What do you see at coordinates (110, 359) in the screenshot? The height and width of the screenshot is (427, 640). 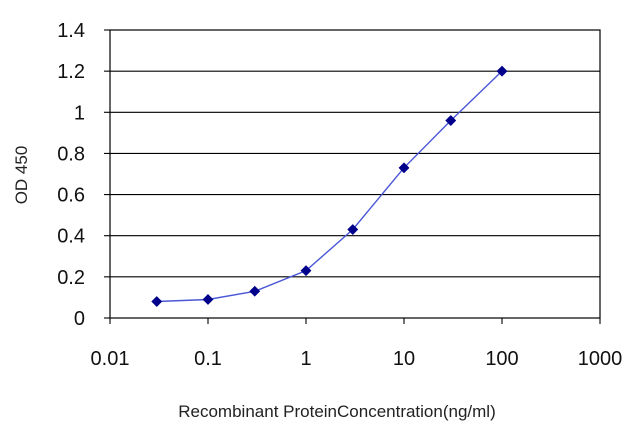 I see `x-tick-label: 0.01` at bounding box center [110, 359].